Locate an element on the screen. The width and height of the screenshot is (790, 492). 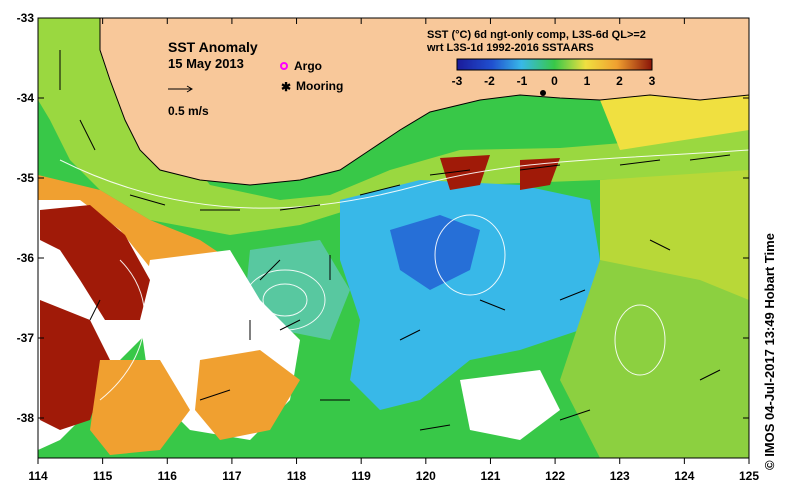
colorbar-tick-label: -2 is located at coordinates (489, 81).